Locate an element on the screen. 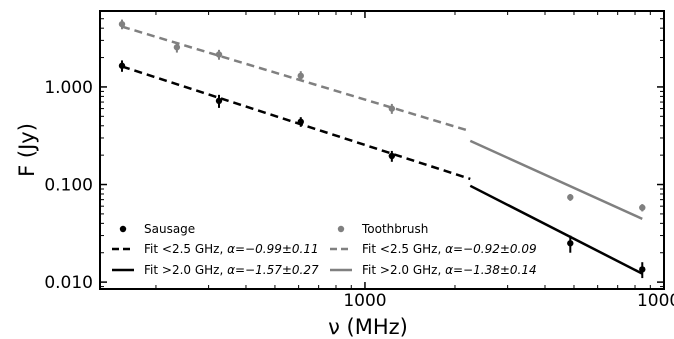 This screenshot has width=674, height=339. legend-alpha-0-1: α=−0.99±0.11 is located at coordinates (273, 249).